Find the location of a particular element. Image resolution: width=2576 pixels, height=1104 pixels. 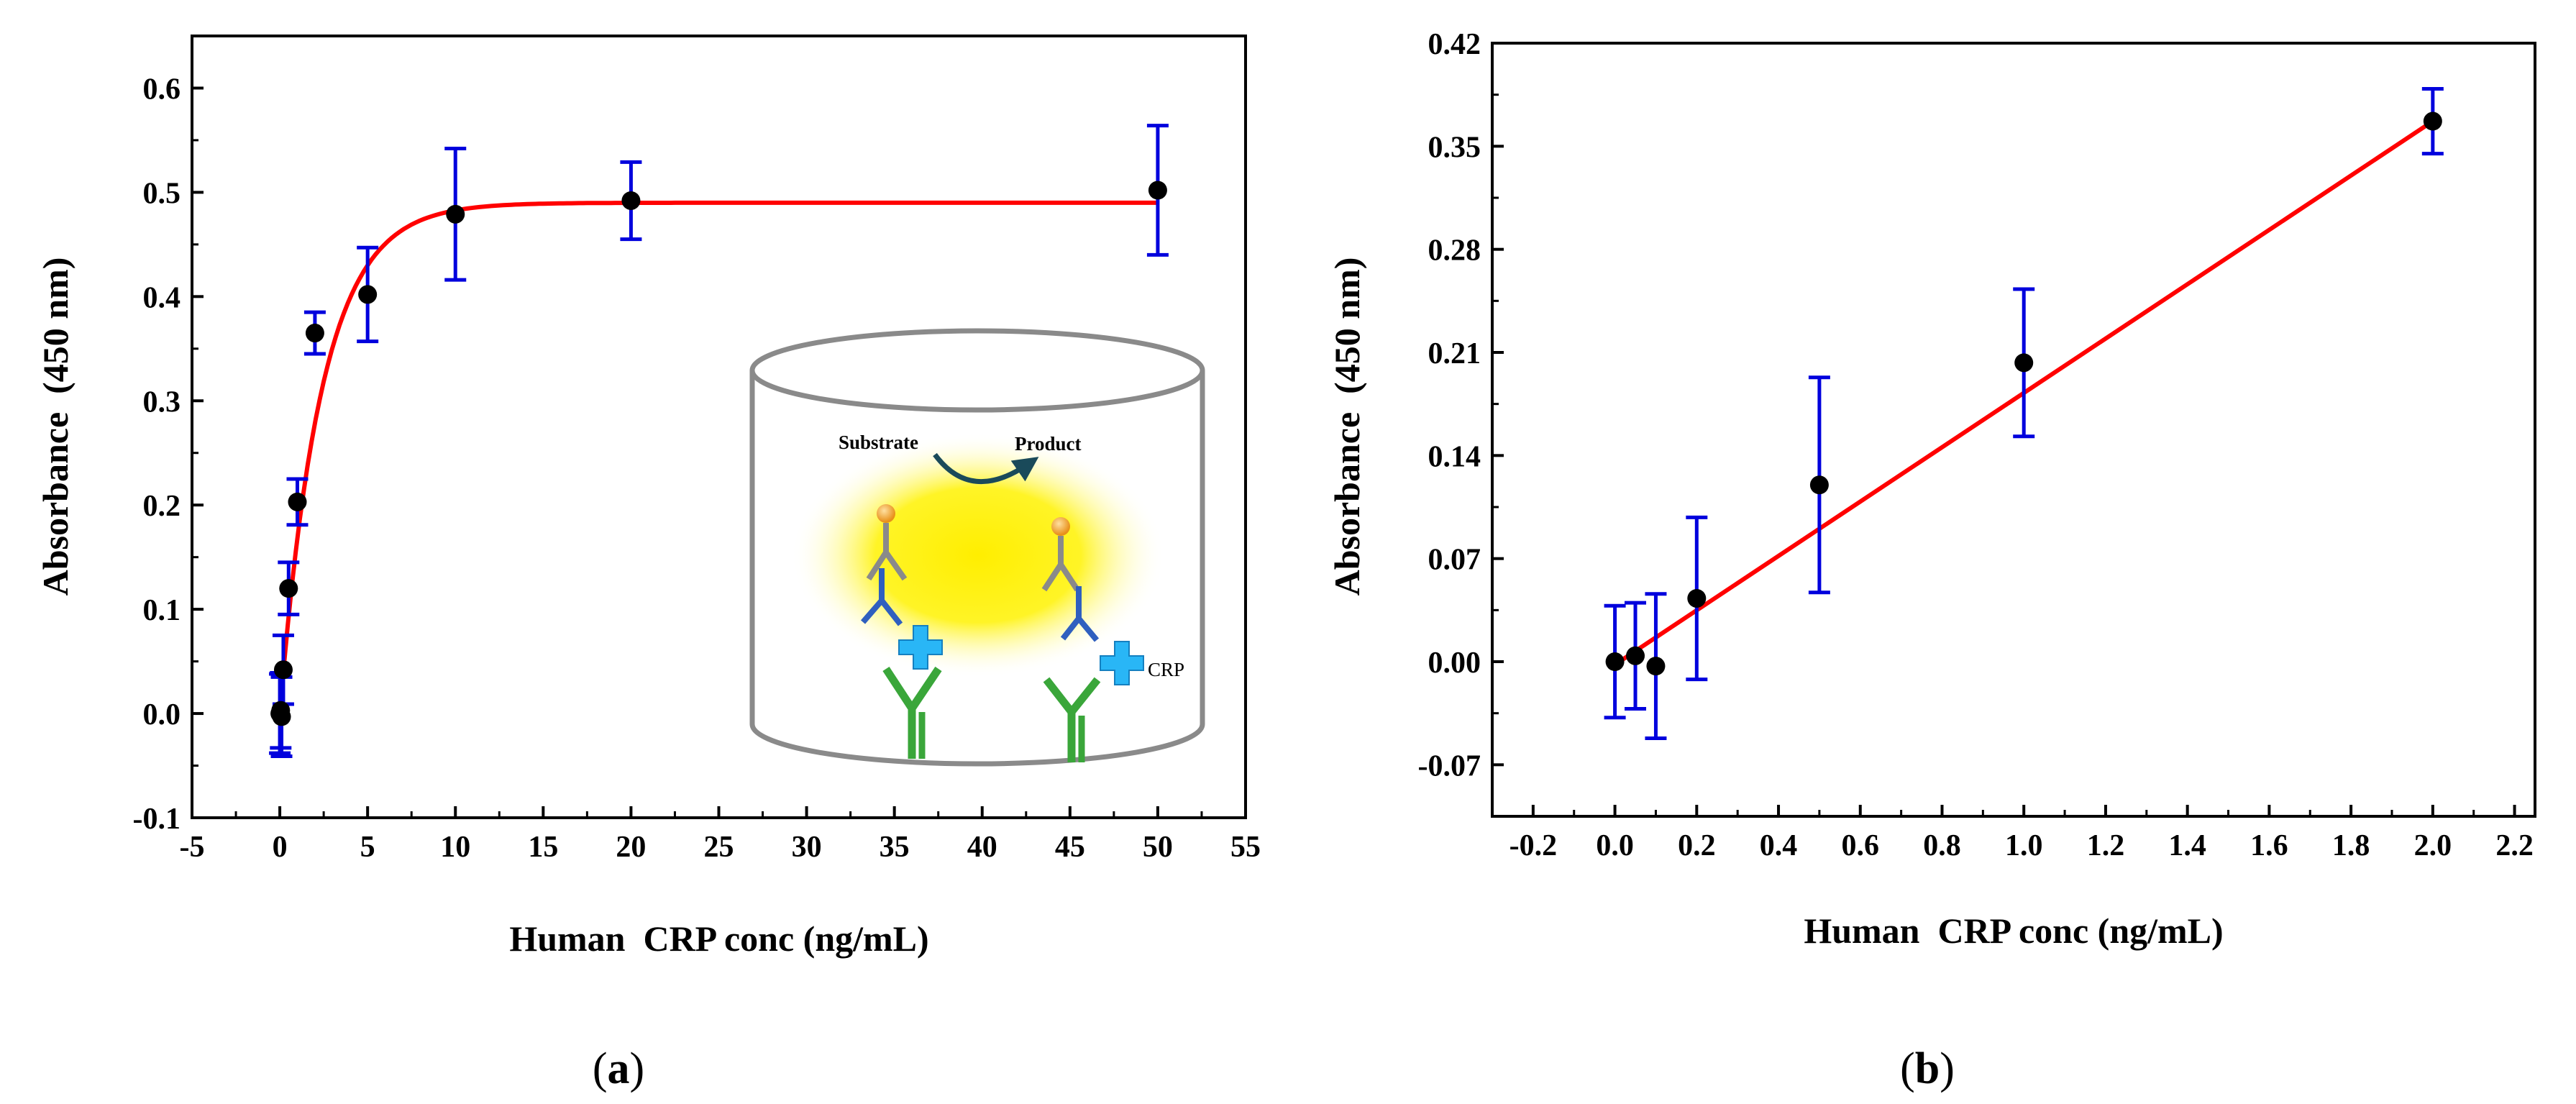

chart-b-x-axis-label: Human CRP conc (ng/mL) is located at coordinates (2013, 931).